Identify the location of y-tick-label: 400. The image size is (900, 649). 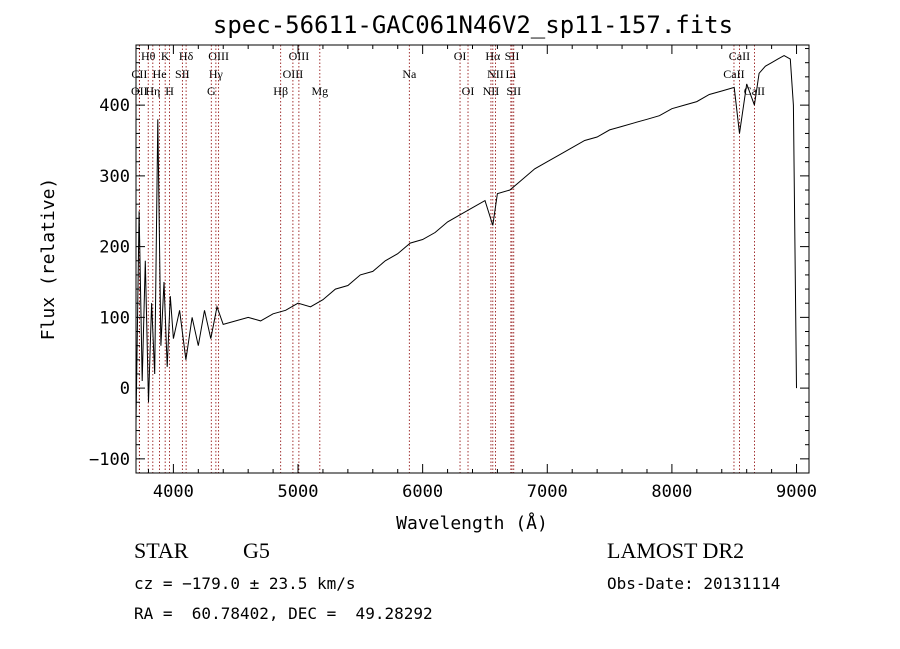
(114, 106).